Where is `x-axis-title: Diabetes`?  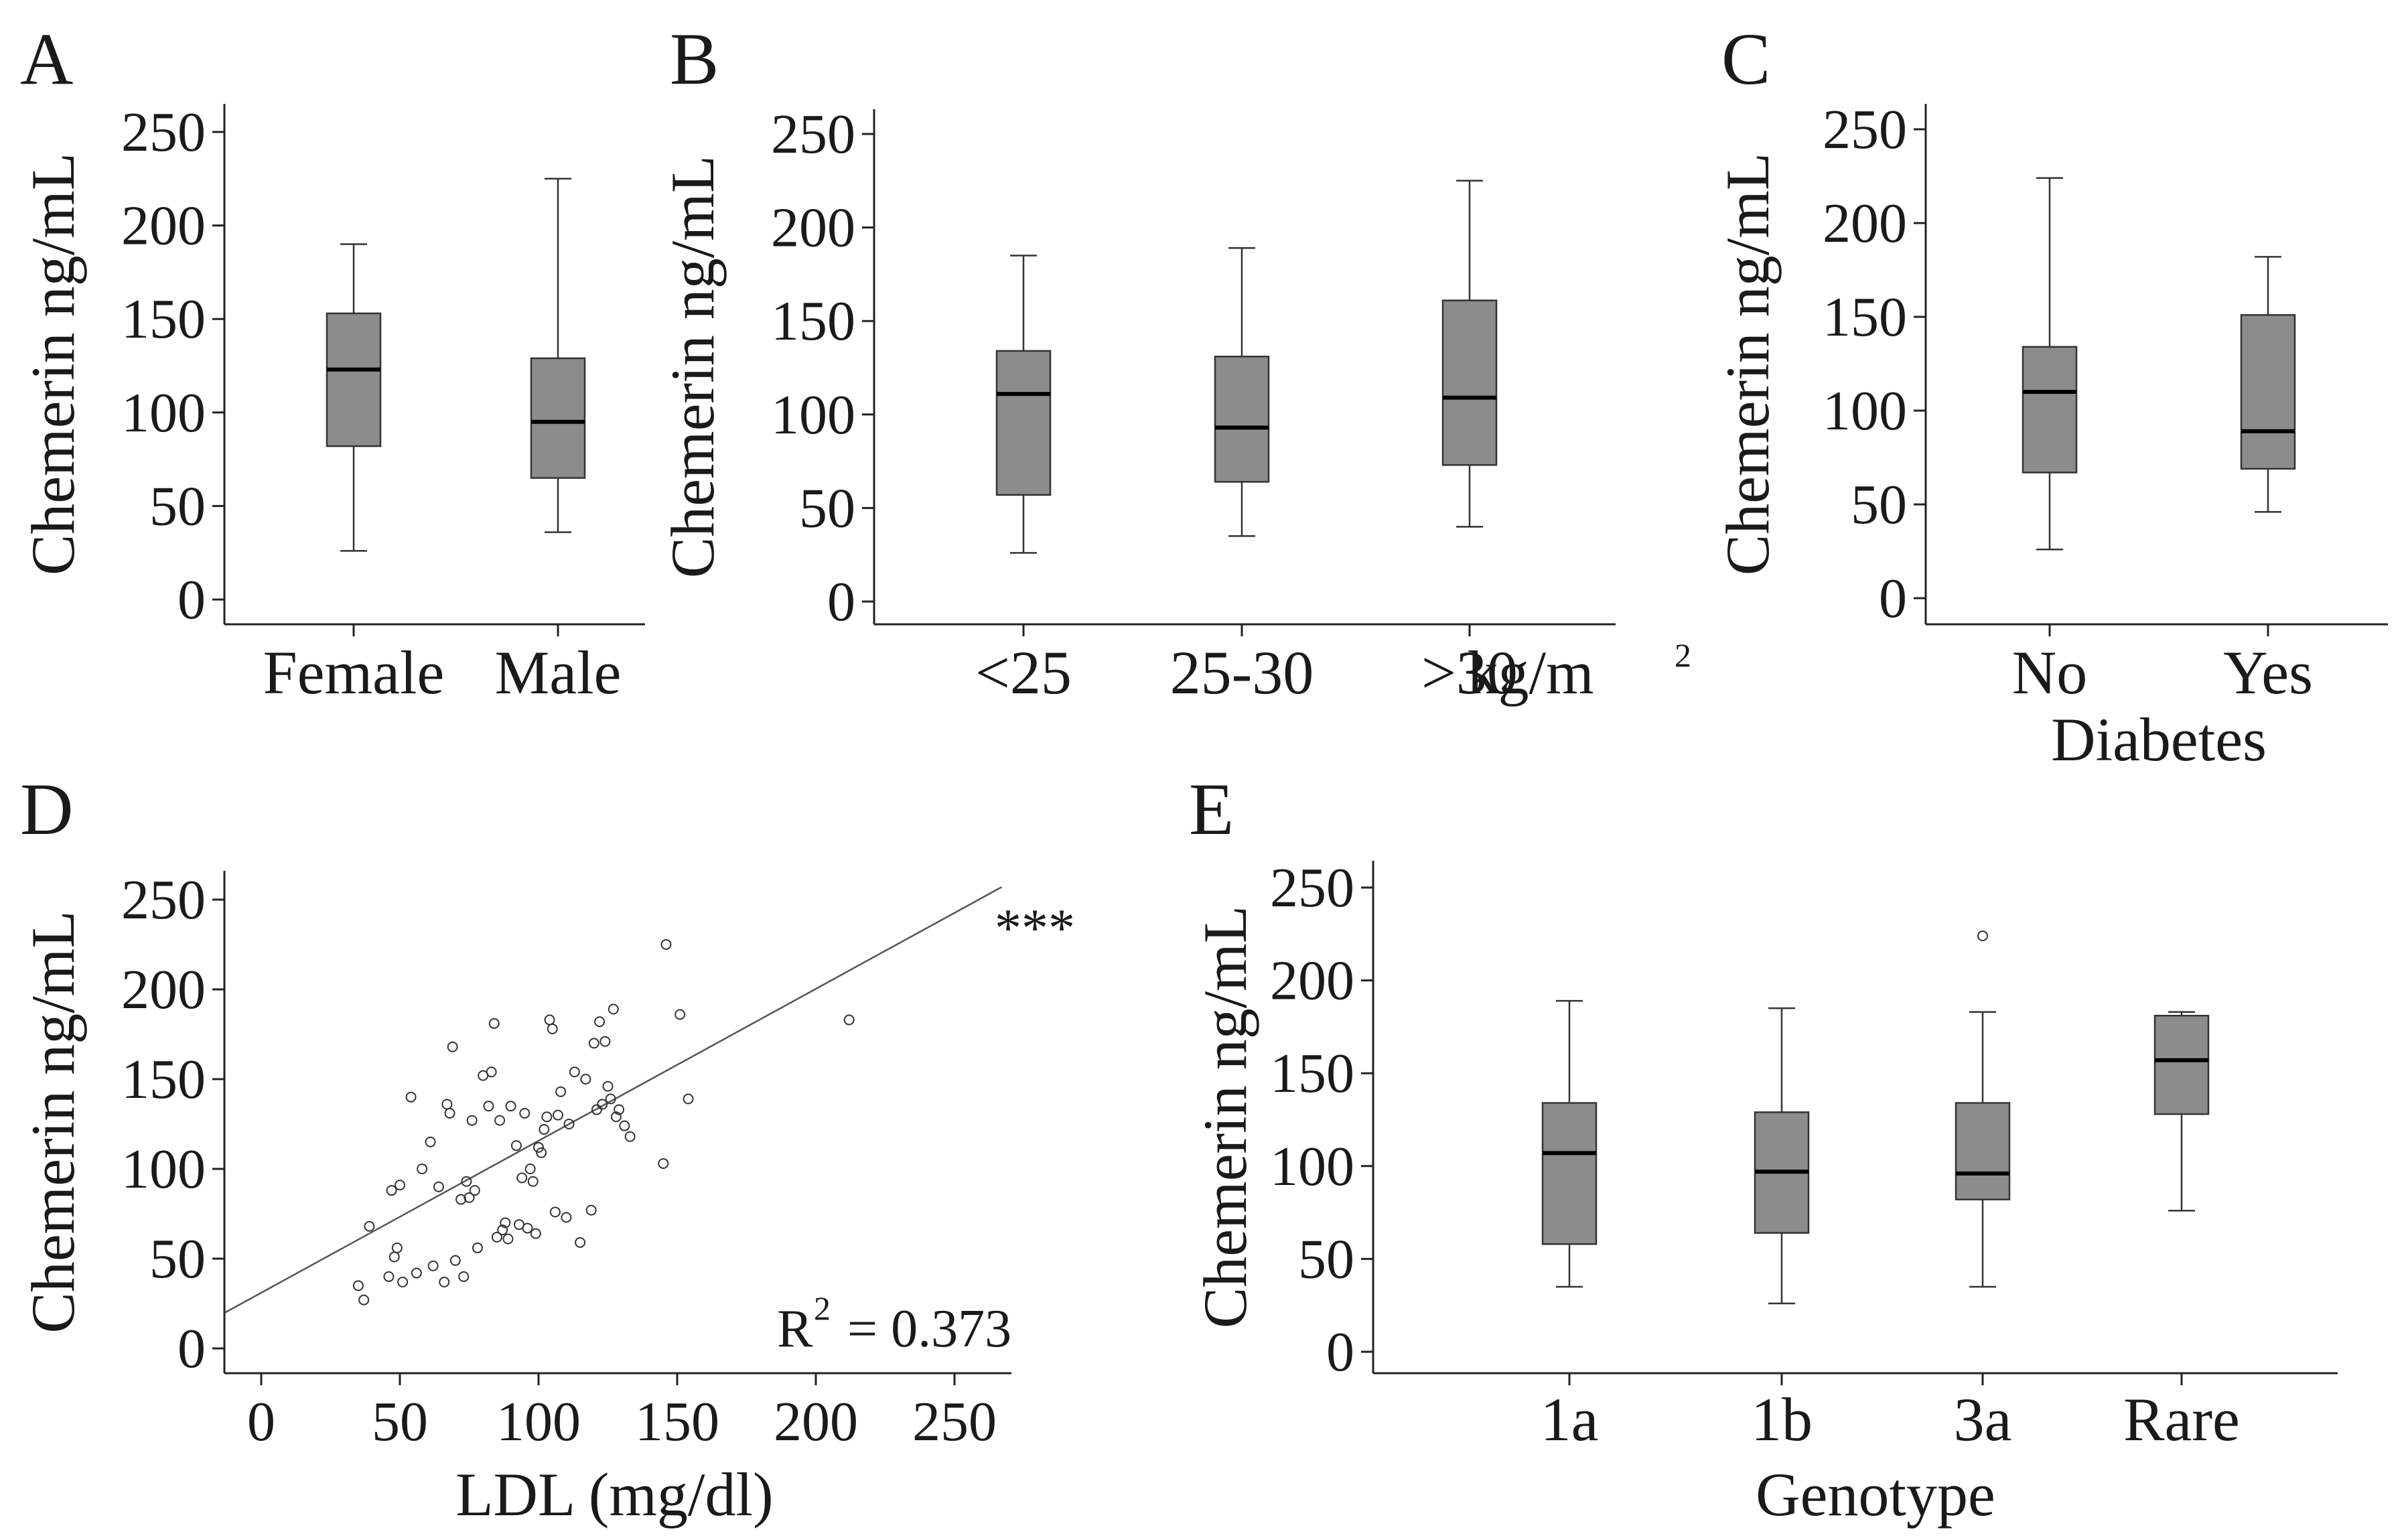
x-axis-title: Diabetes is located at coordinates (2159, 740).